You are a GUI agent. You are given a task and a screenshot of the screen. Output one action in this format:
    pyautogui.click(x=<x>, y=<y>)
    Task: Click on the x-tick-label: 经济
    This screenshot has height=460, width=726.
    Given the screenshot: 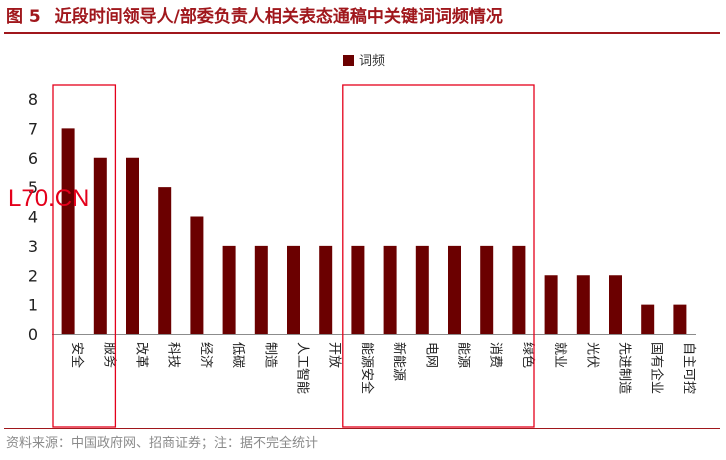 What is the action you would take?
    pyautogui.click(x=205, y=355)
    